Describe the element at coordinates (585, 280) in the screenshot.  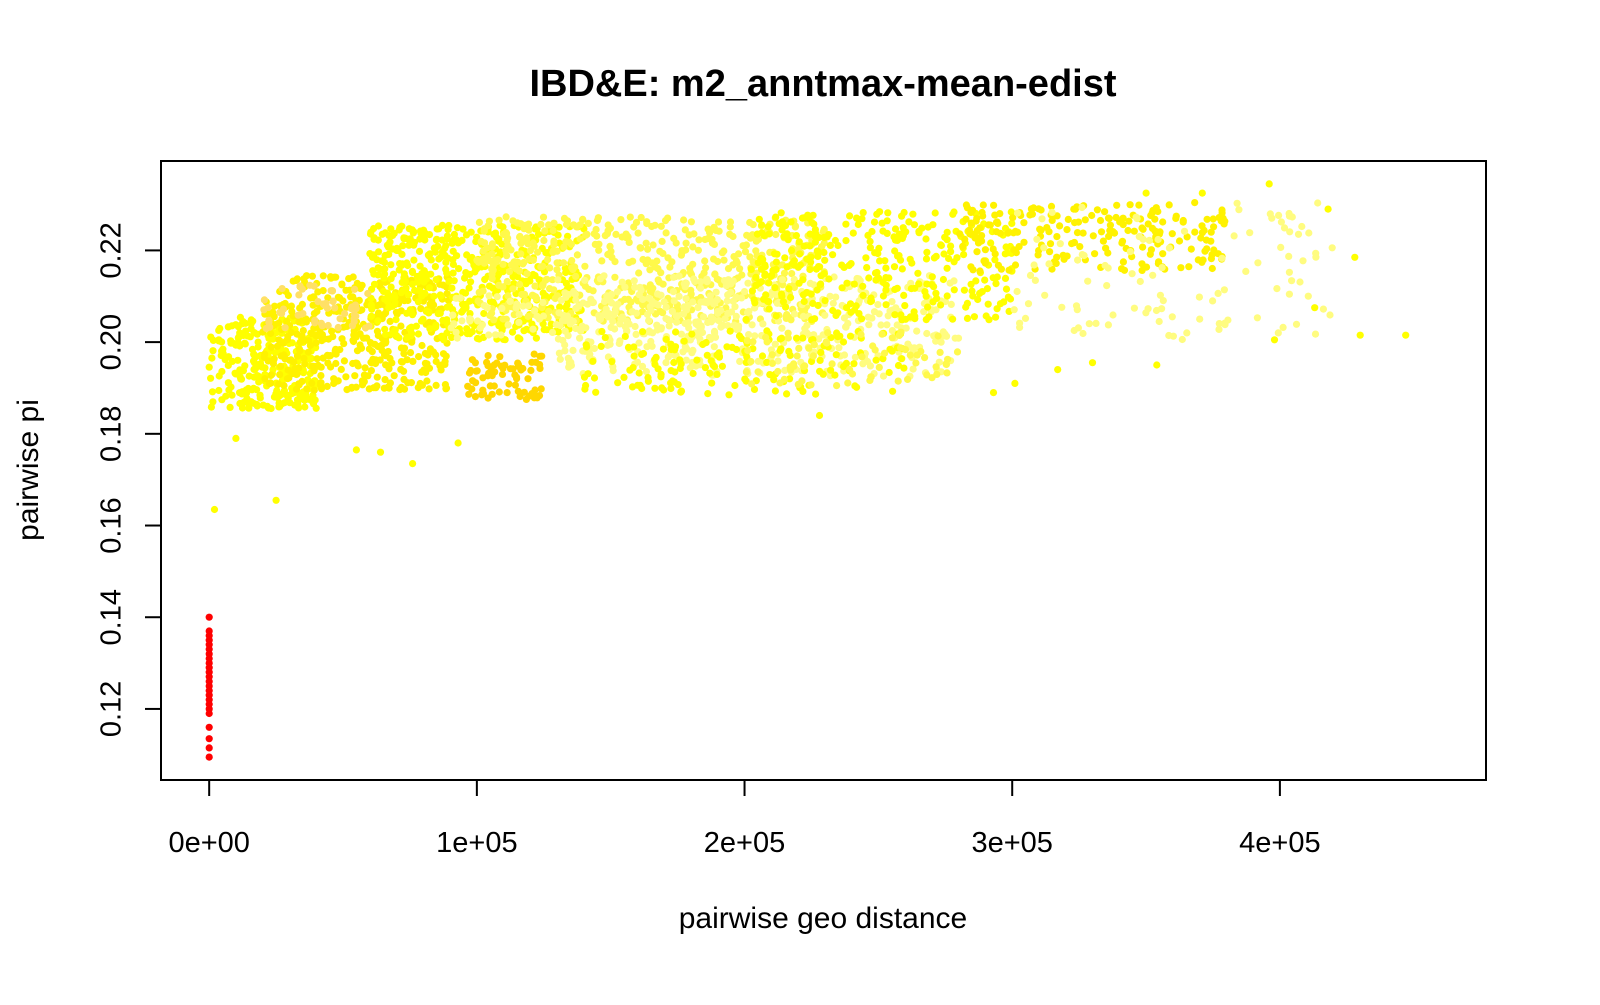
I see `cloud-point-1912` at that location.